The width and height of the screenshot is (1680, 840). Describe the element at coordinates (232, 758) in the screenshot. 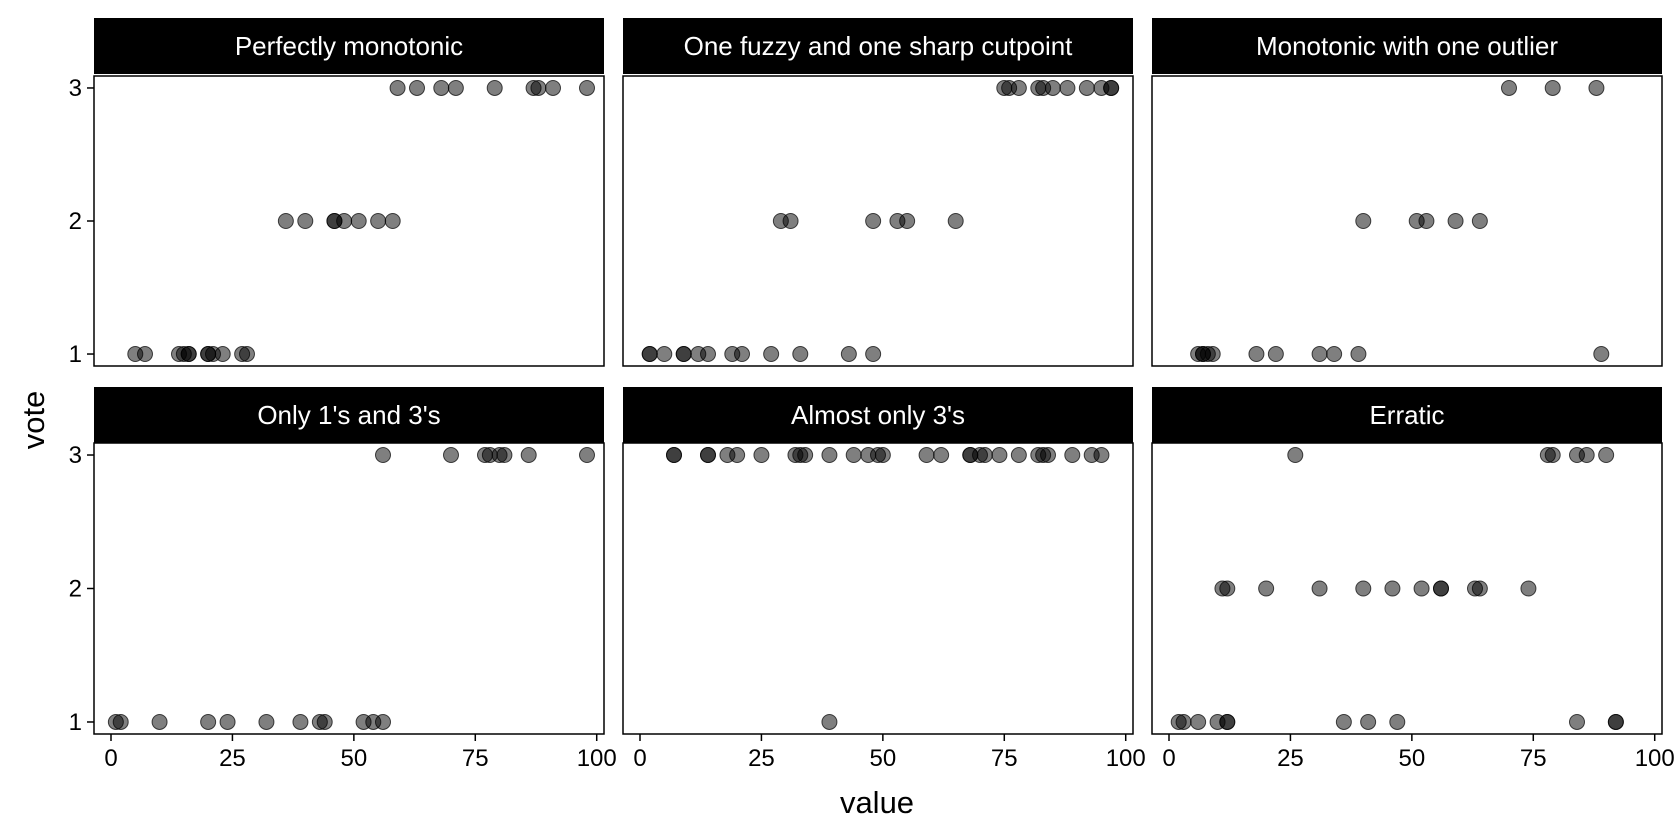

I see `x-tick-label: 25` at that location.